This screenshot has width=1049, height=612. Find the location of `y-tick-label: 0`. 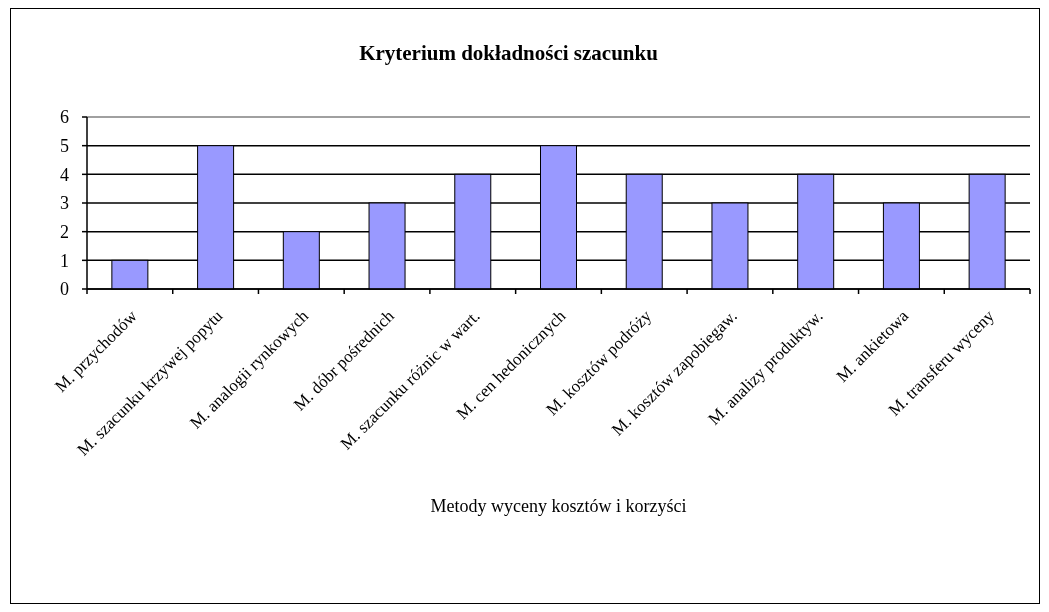

y-tick-label: 0 is located at coordinates (64, 289).